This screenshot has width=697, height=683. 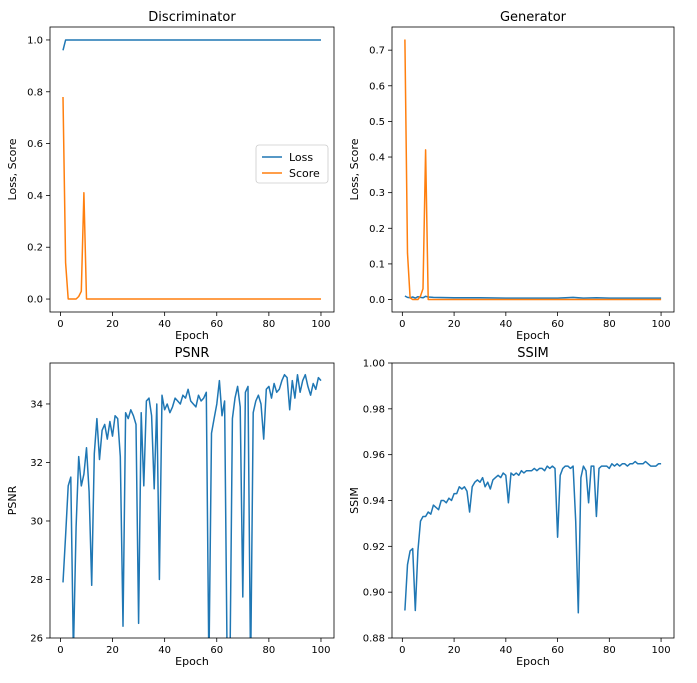 I want to click on y-tick-label: 1.0, so click(x=35, y=40).